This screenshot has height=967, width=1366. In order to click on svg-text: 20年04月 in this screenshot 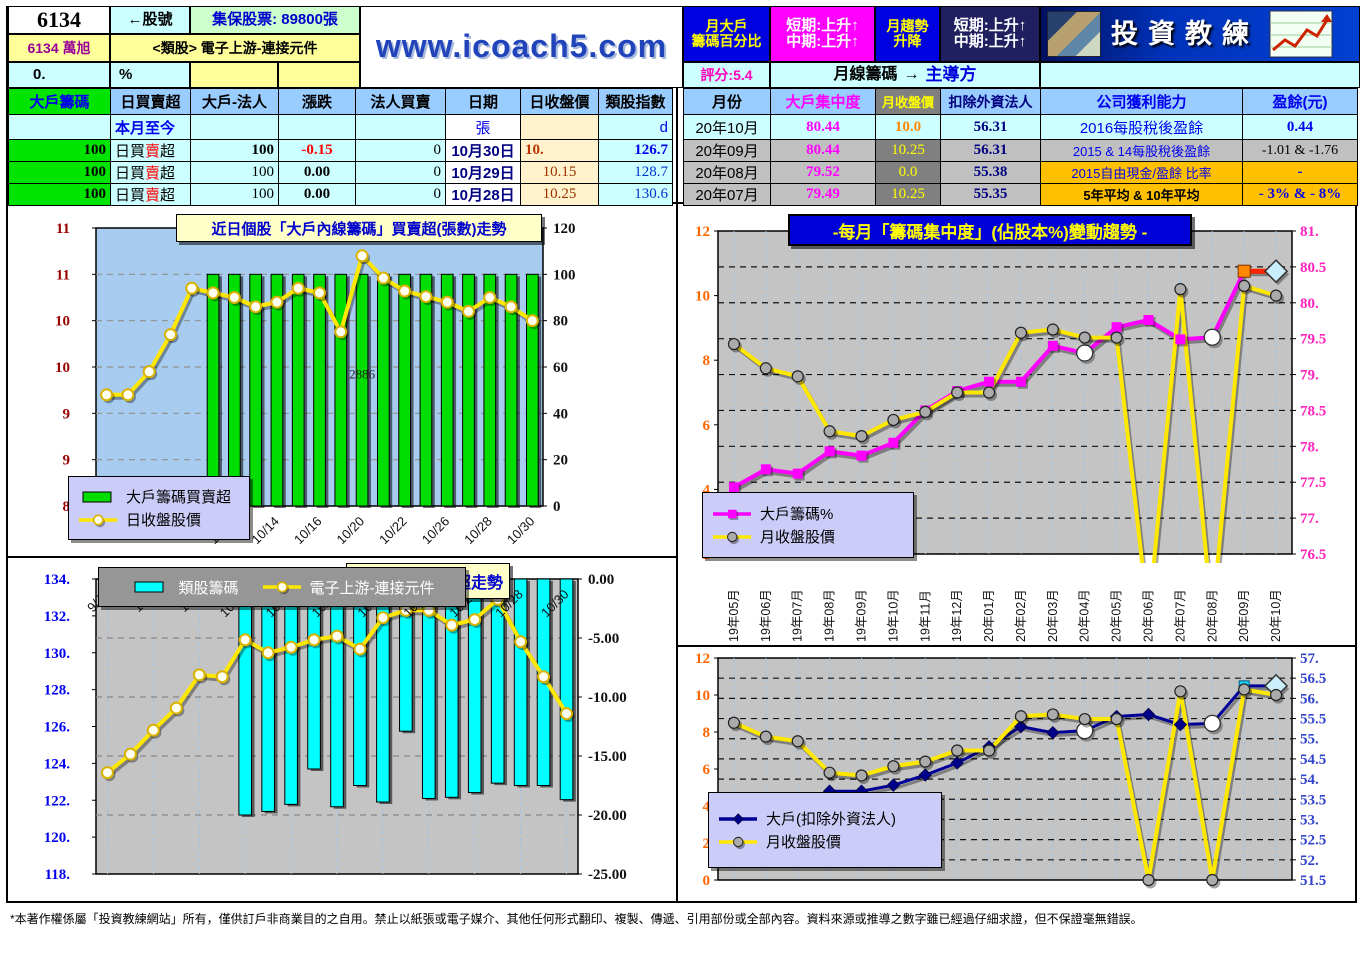, I will do `click(1085, 615)`.